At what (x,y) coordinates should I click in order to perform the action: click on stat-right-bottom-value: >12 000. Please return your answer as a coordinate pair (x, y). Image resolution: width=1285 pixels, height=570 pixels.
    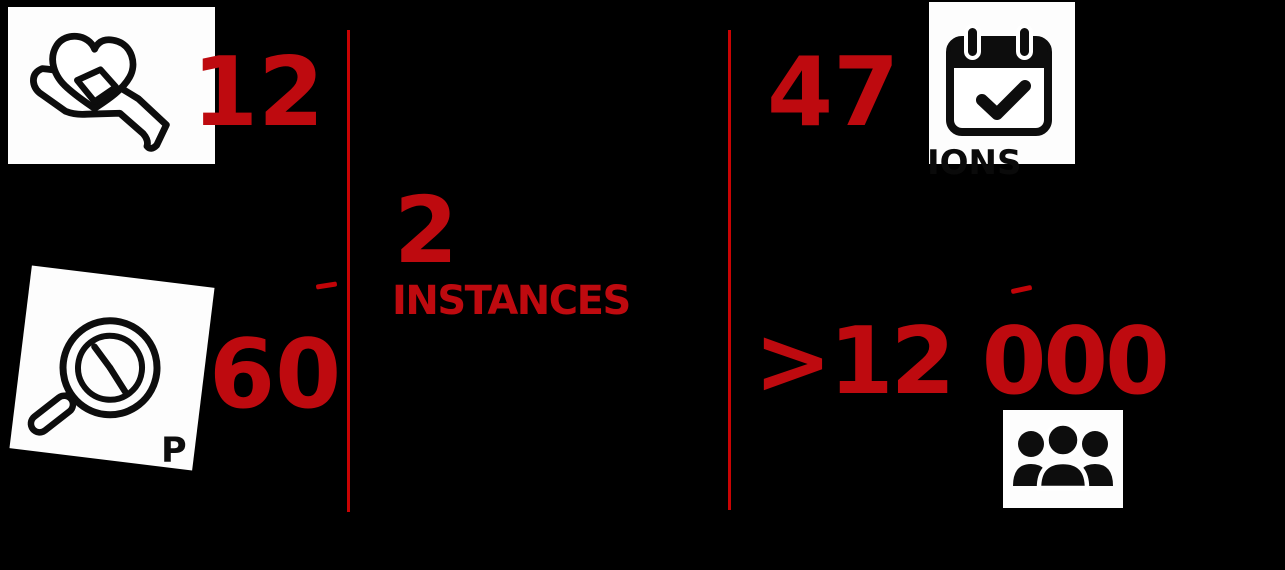
    Looking at the image, I should click on (962, 361).